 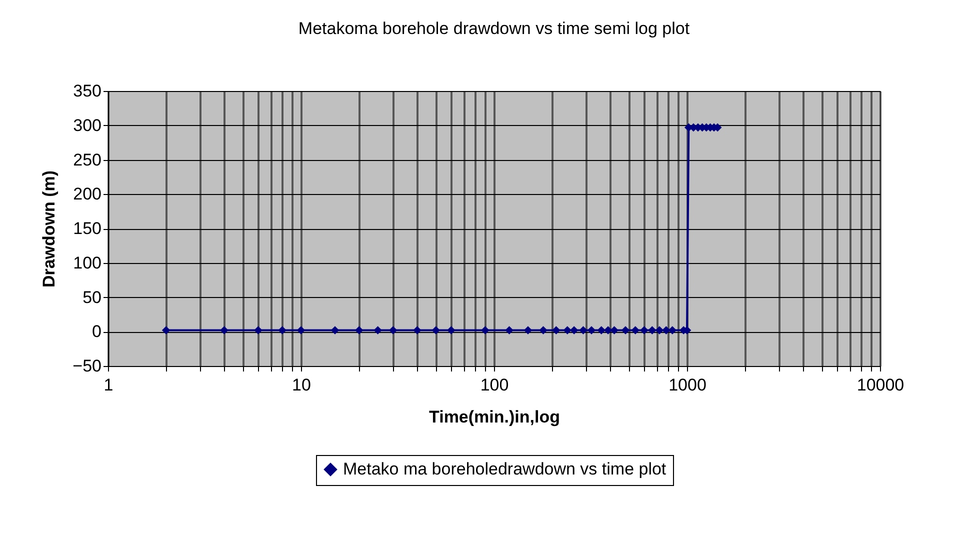 What do you see at coordinates (87, 228) in the screenshot?
I see `y-tick-label: 150` at bounding box center [87, 228].